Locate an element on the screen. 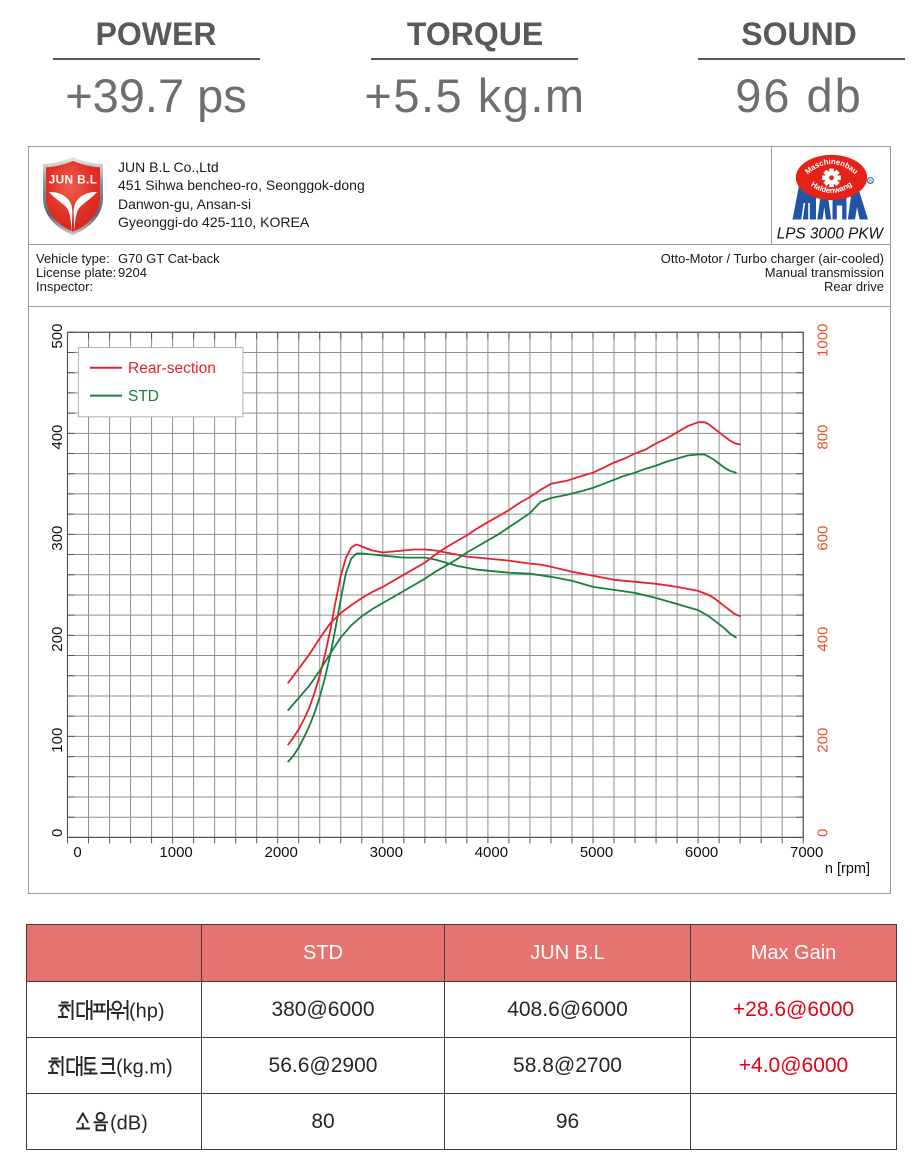  svg-text: 3000 is located at coordinates (386, 852).